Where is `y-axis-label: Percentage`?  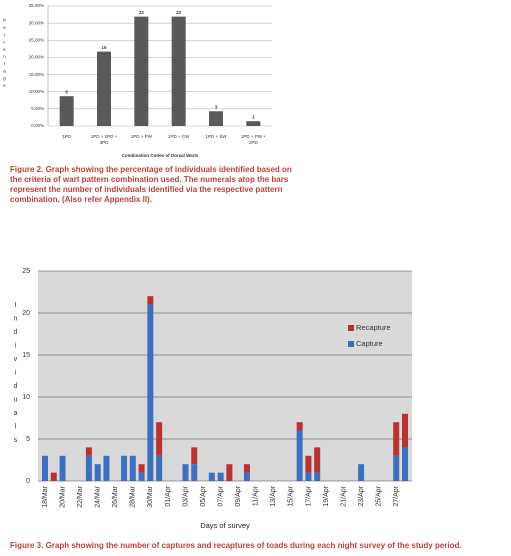
y-axis-label: Percentage is located at coordinates (4, 54).